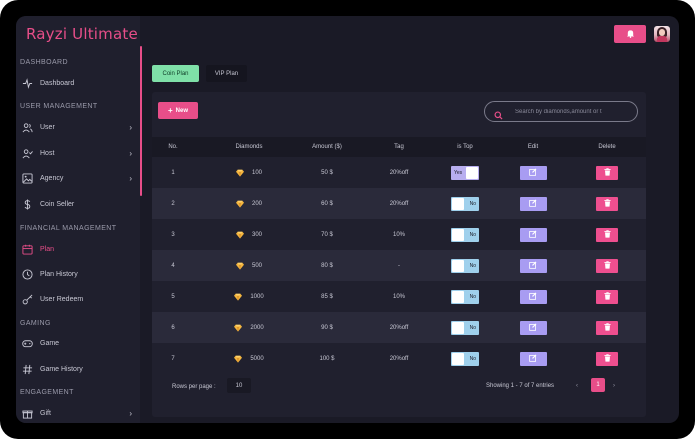 The width and height of the screenshot is (695, 439). Describe the element at coordinates (79, 274) in the screenshot. I see `sidebar-item-plan-history: Plan History` at that location.